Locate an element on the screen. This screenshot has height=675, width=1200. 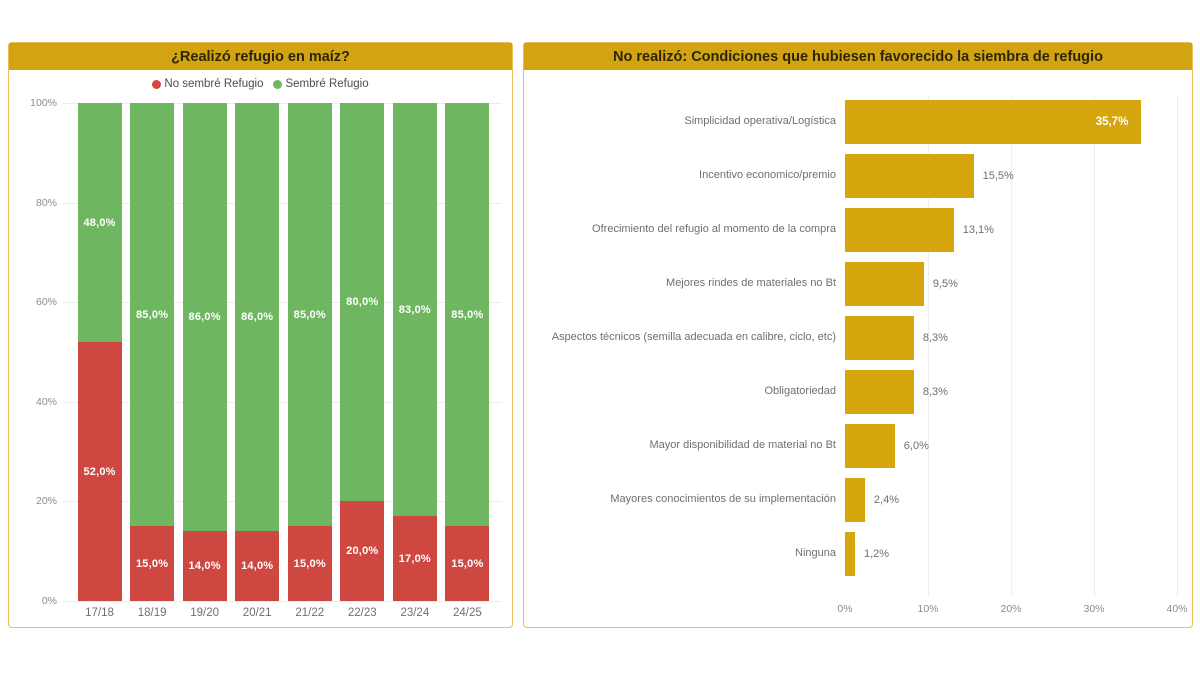
x-tick-label: 10% is located at coordinates (928, 609).